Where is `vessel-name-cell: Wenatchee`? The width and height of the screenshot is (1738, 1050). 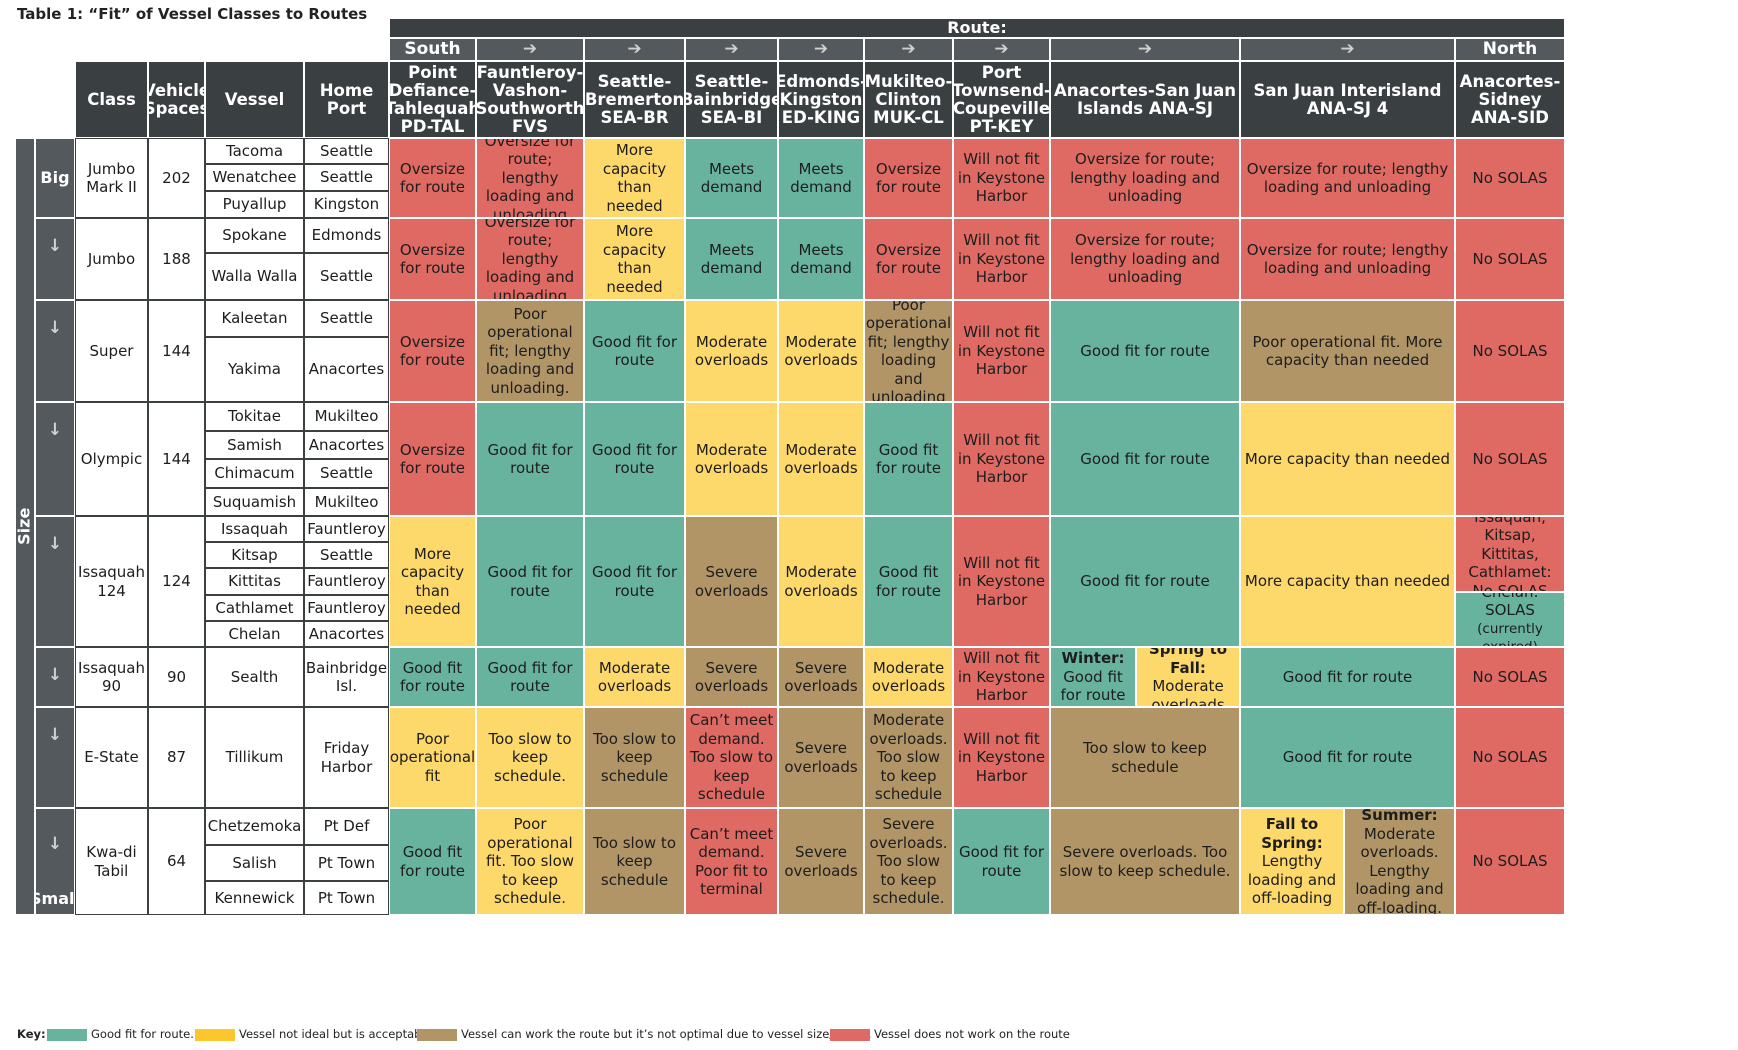
vessel-name-cell: Wenatchee is located at coordinates (254, 177).